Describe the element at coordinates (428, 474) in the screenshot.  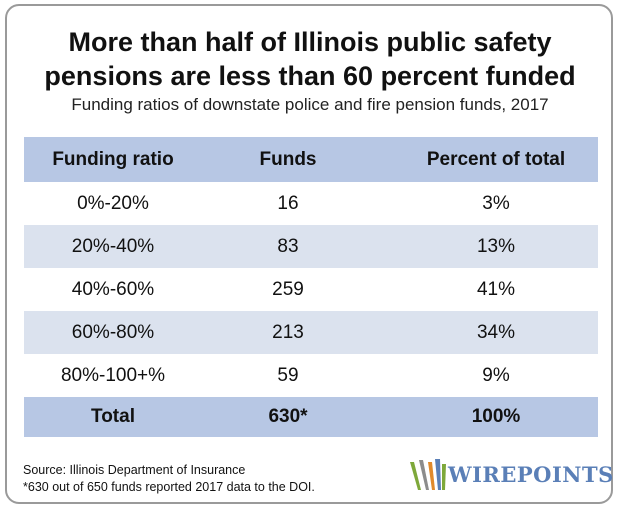
I see `wirepoints-w-logo-icon` at that location.